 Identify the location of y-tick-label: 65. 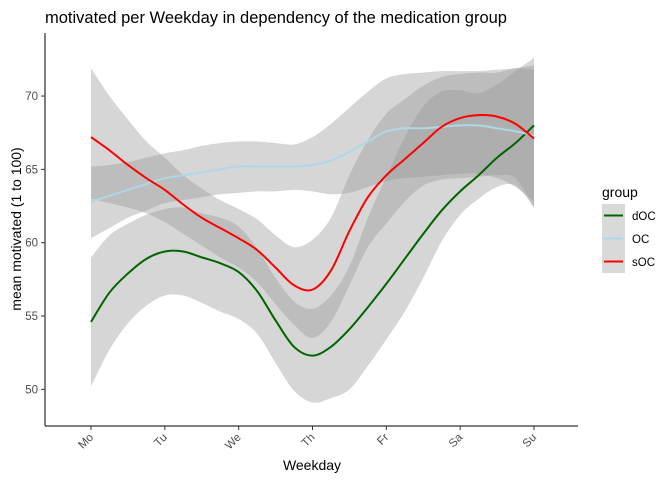
(31, 170).